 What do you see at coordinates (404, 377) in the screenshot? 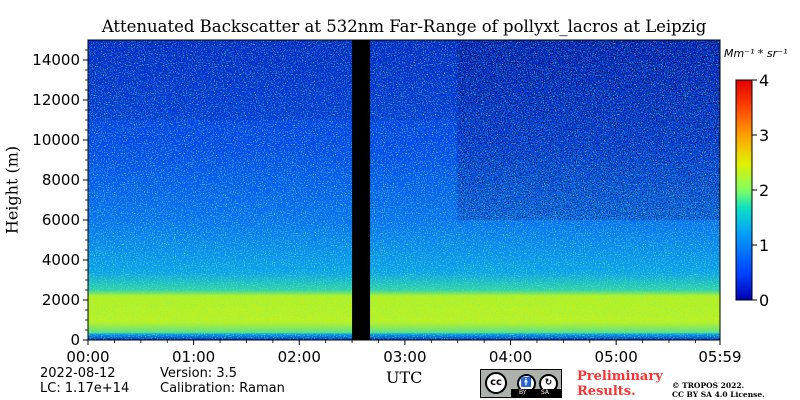
I see `x-axis-label: UTC` at bounding box center [404, 377].